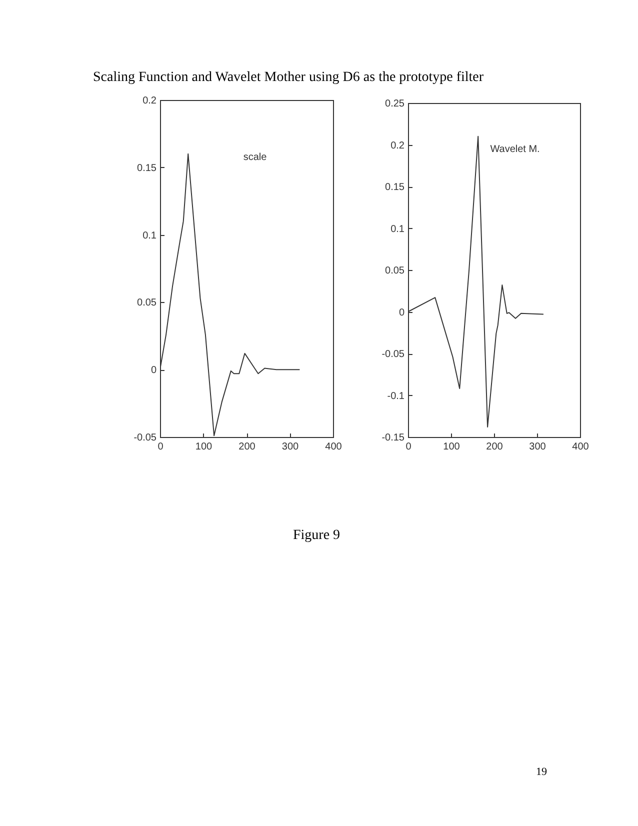 This screenshot has width=638, height=826. Describe the element at coordinates (396, 396) in the screenshot. I see `y-tick-label: -0.1` at that location.